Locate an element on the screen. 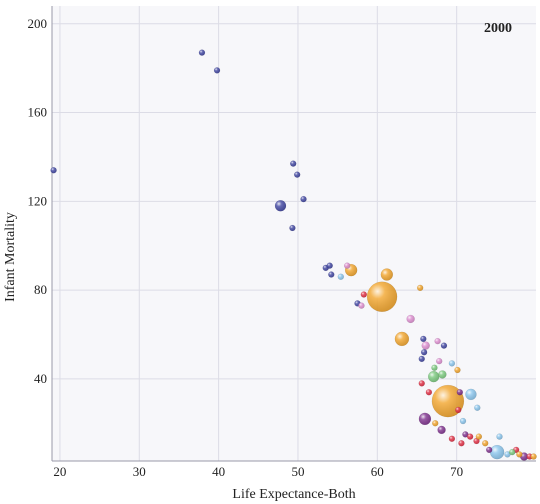 Image resolution: width=540 pixels, height=504 pixels. x-tick-label: 60 is located at coordinates (377, 471).